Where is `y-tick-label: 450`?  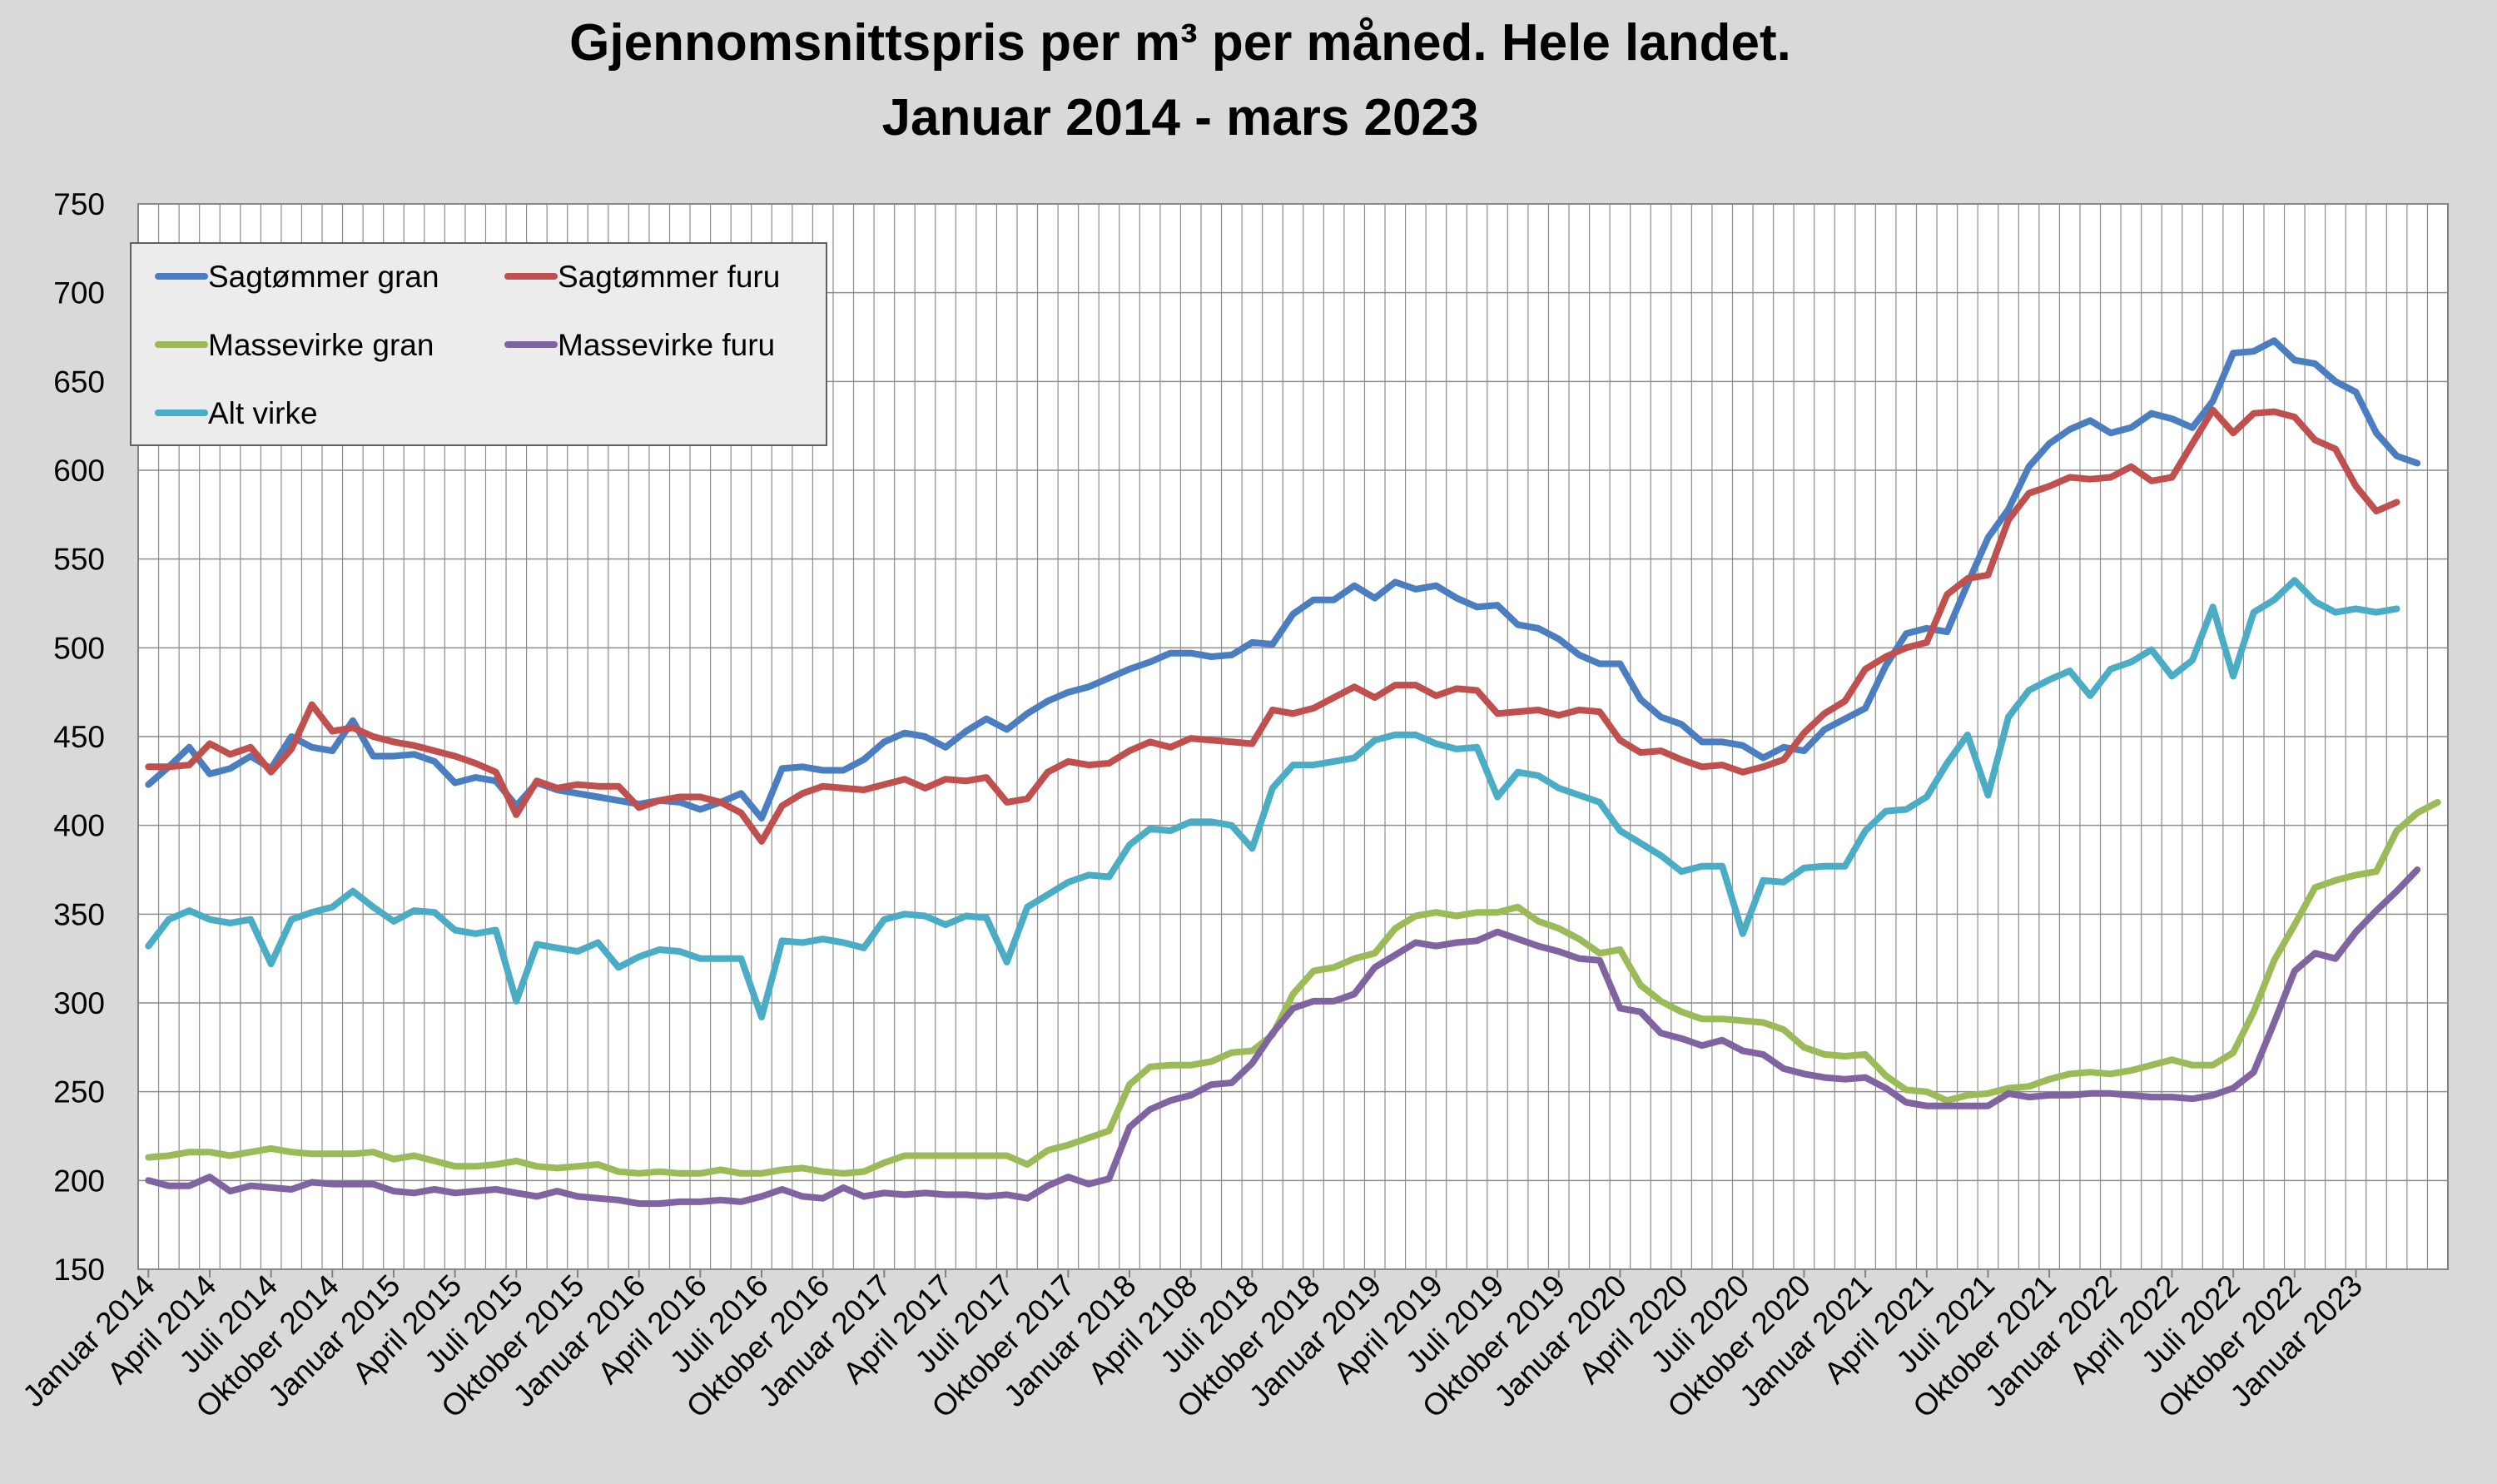
y-tick-label: 450 is located at coordinates (79, 737).